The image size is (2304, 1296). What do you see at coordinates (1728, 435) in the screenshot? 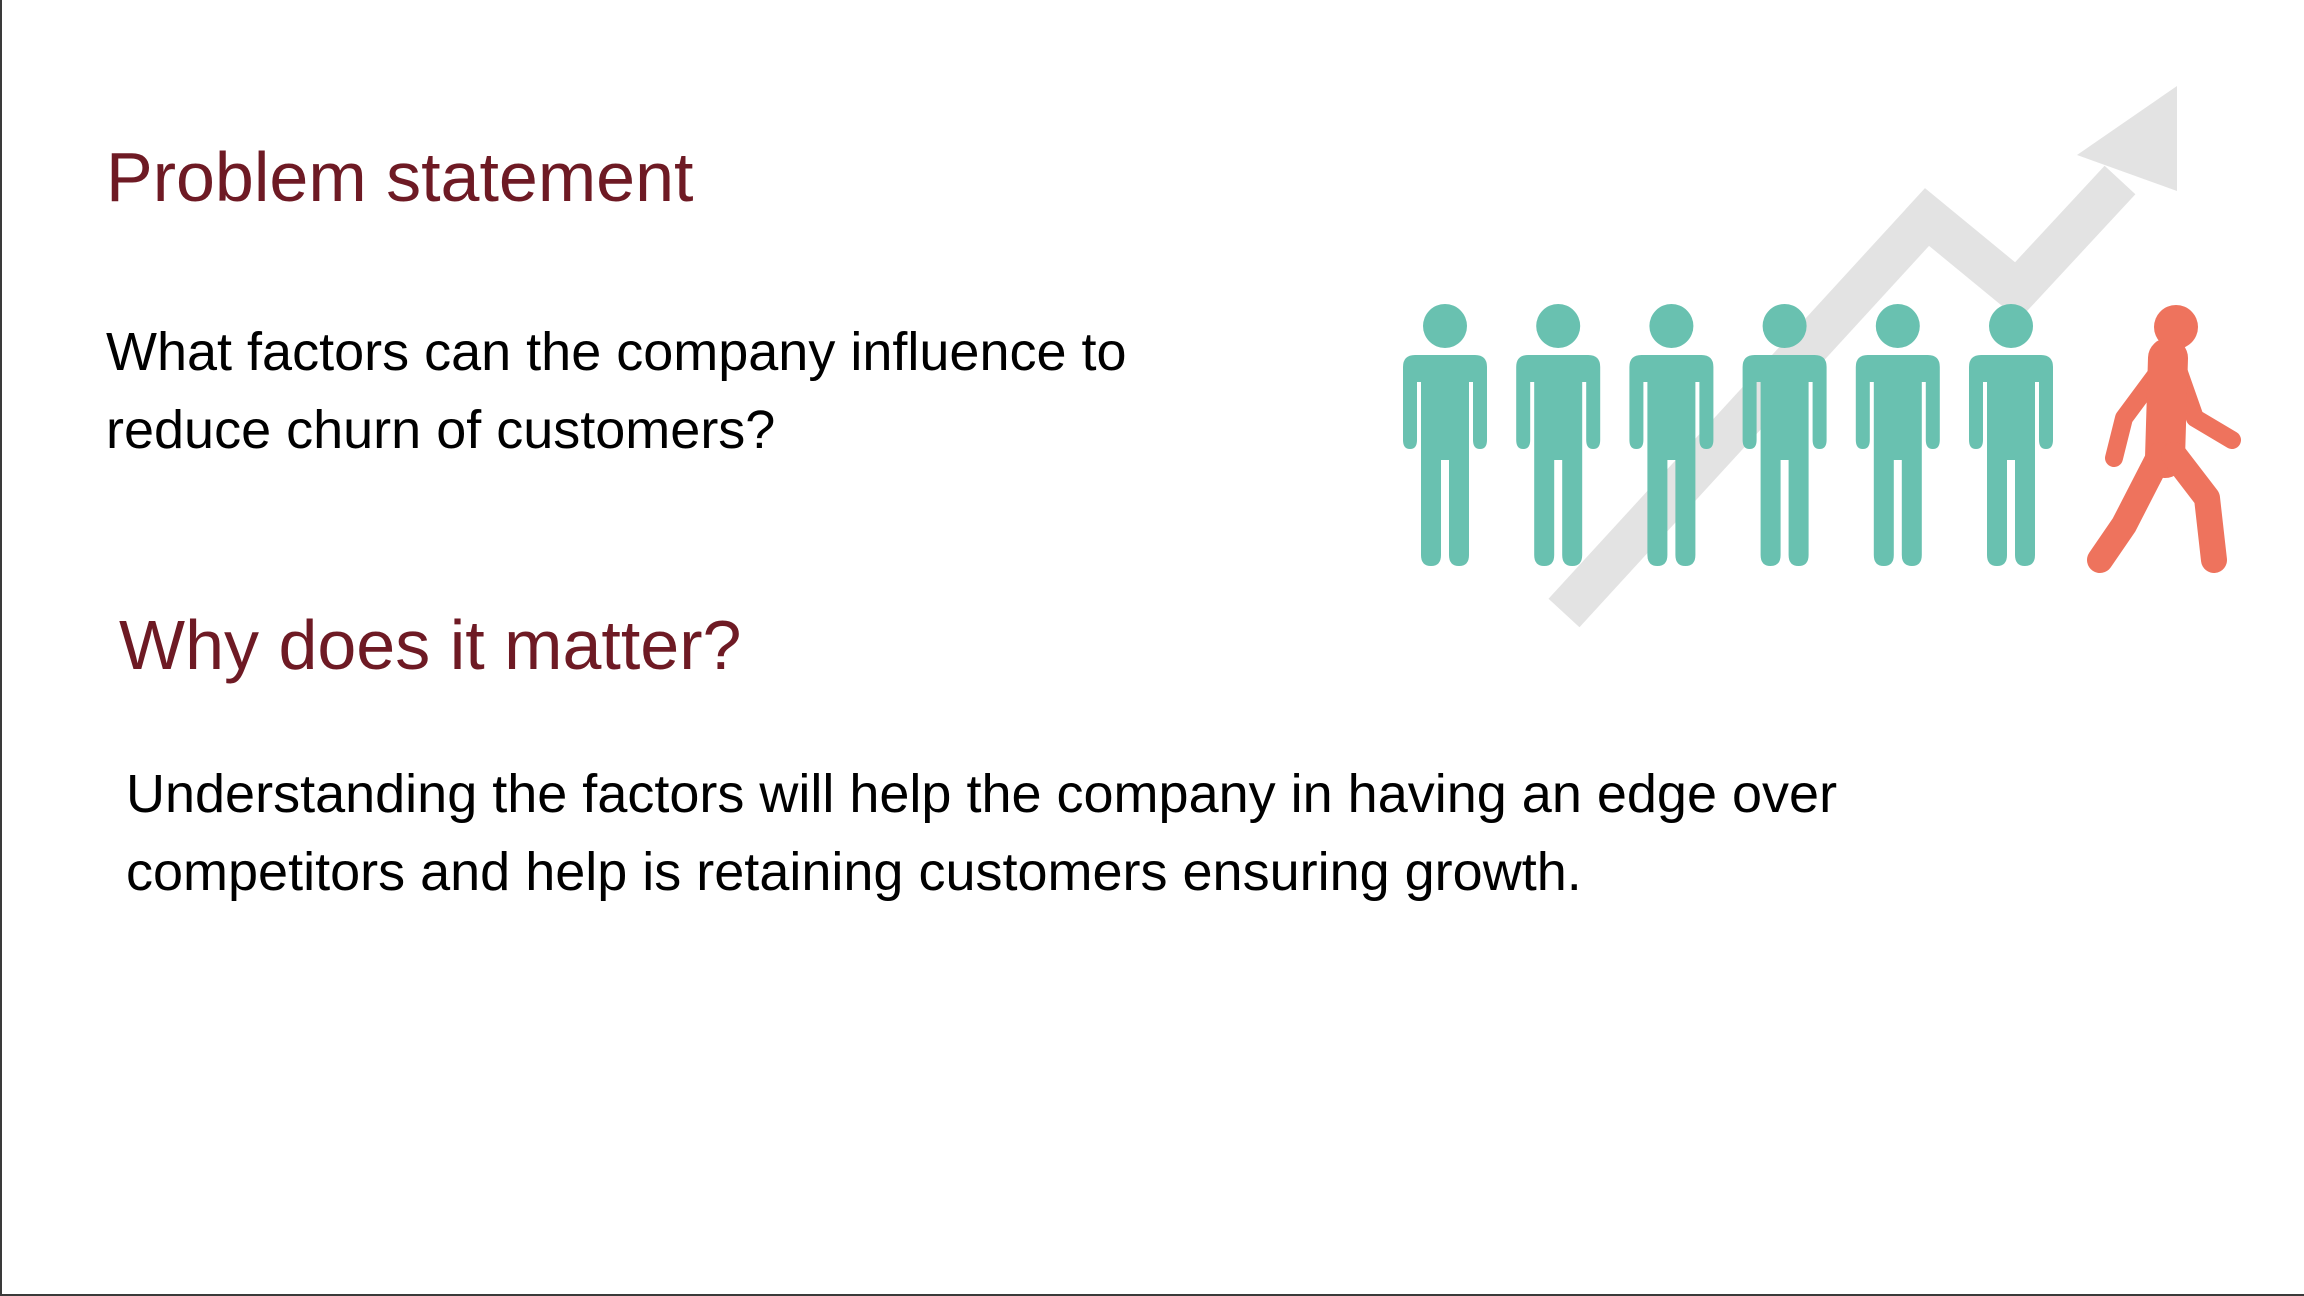
I see `staying-customers` at bounding box center [1728, 435].